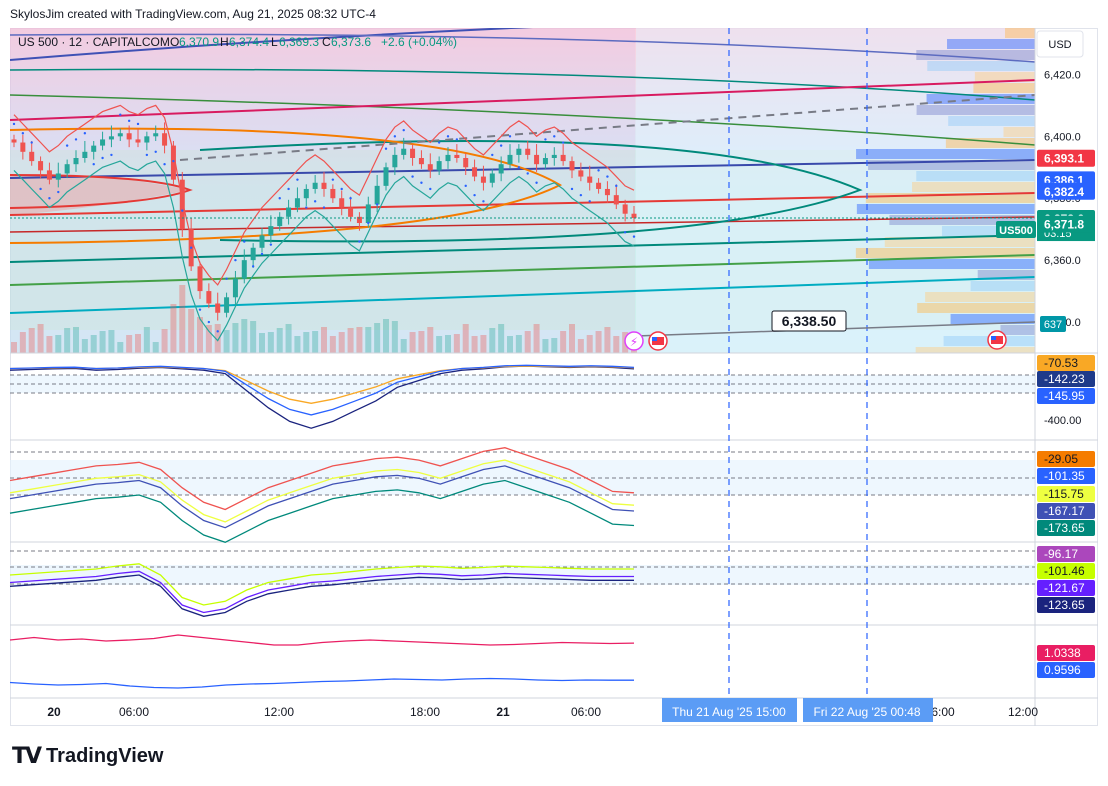 The height and width of the screenshot is (786, 1108). Describe the element at coordinates (542, 712) in the screenshot. I see `time-axis: 20 06:00 12:00 18:00 21 06:00 6:00 12:00` at that location.